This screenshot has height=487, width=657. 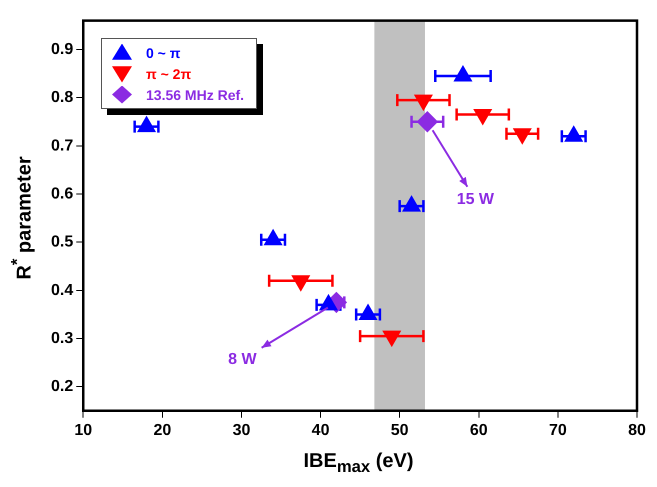 I want to click on x-axis-title: IBE$_{max}$ (eV), so click(x=358, y=463).